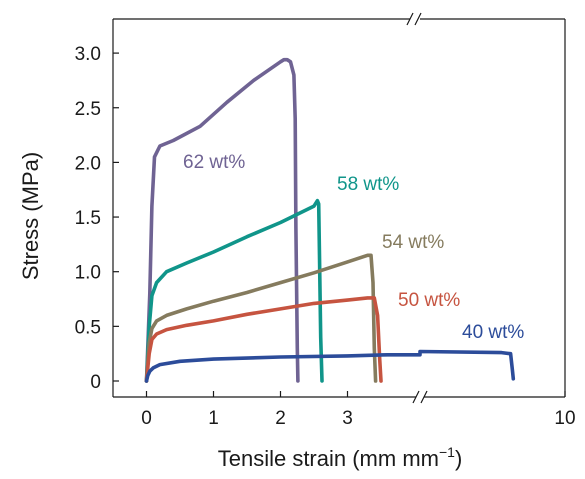 The image size is (585, 479). What do you see at coordinates (429, 300) in the screenshot?
I see `series-label-50-wt: 50 wt%` at bounding box center [429, 300].